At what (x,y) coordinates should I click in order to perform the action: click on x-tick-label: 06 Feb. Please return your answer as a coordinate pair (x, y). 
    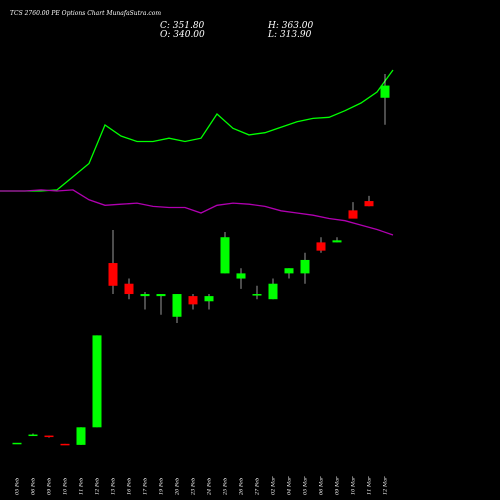
    Looking at the image, I should click on (34, 486).